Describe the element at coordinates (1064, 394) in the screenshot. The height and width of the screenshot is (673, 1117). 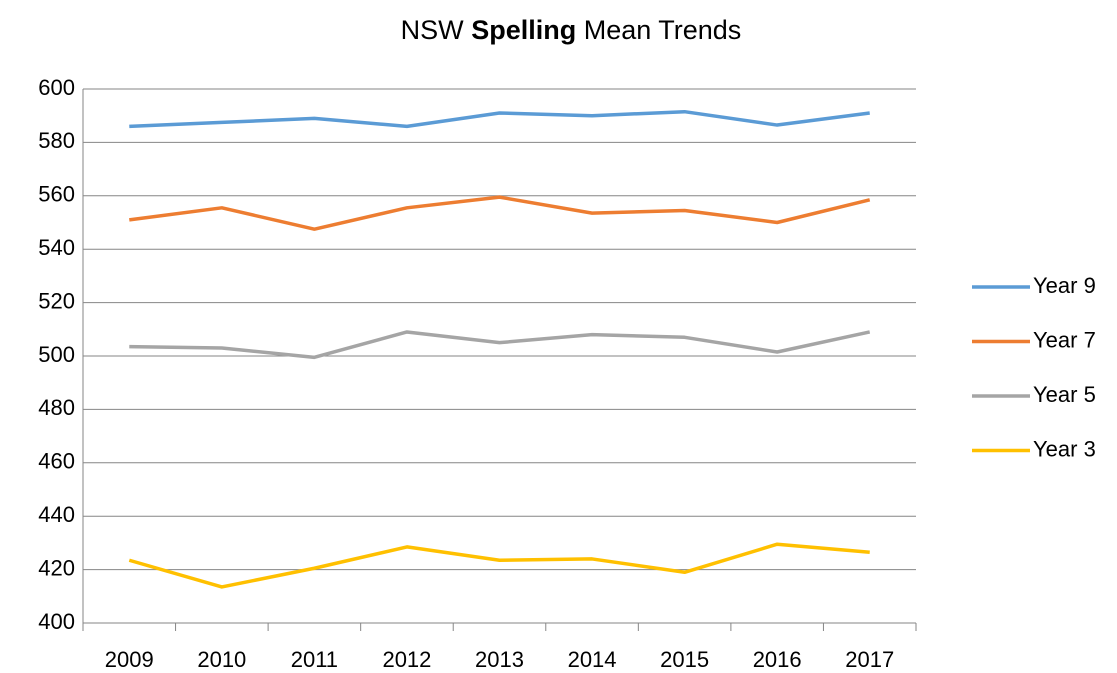
I see `legend-label: Year 5` at that location.